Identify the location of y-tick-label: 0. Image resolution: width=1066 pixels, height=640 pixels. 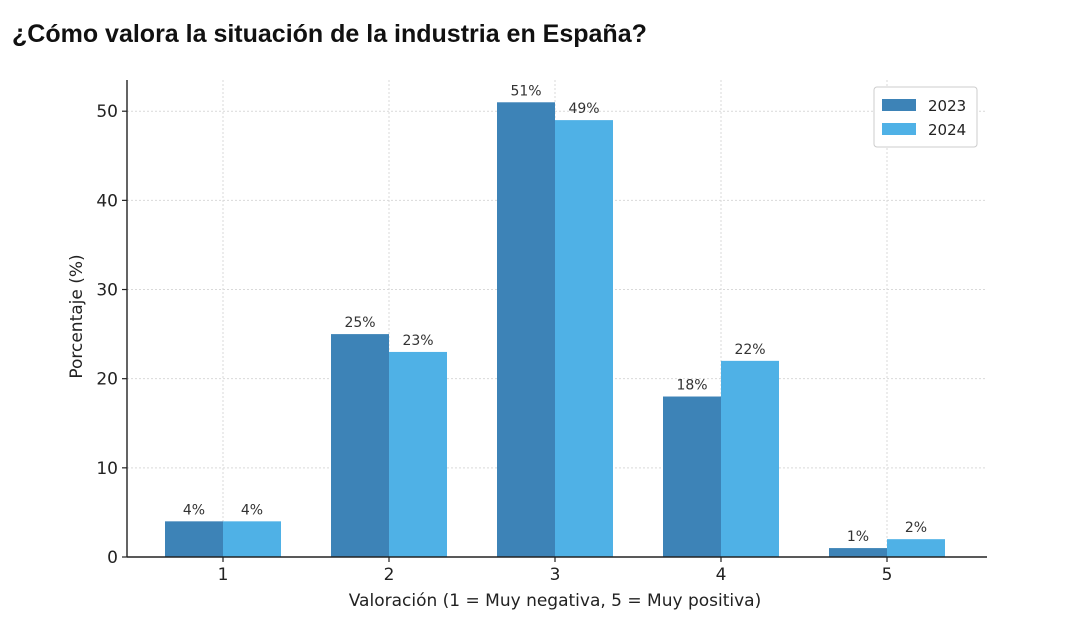
(112, 558).